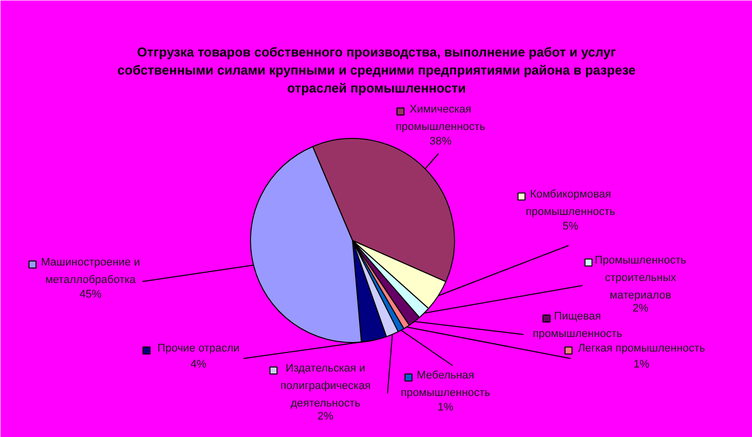 This screenshot has height=437, width=752. Describe the element at coordinates (642, 348) in the screenshot. I see `legend-label: Легкая промышленность` at that location.